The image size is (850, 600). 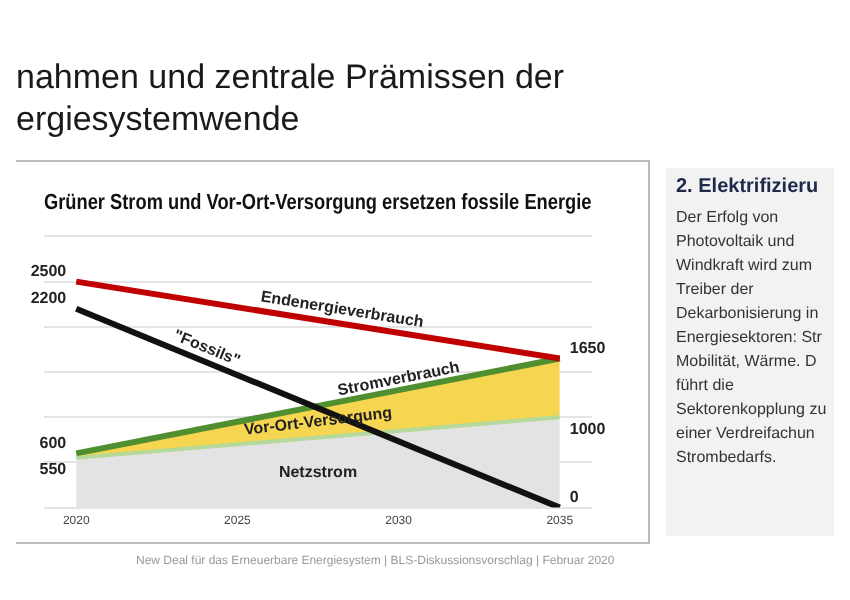 What do you see at coordinates (53, 469) in the screenshot?
I see `data-label: 550` at bounding box center [53, 469].